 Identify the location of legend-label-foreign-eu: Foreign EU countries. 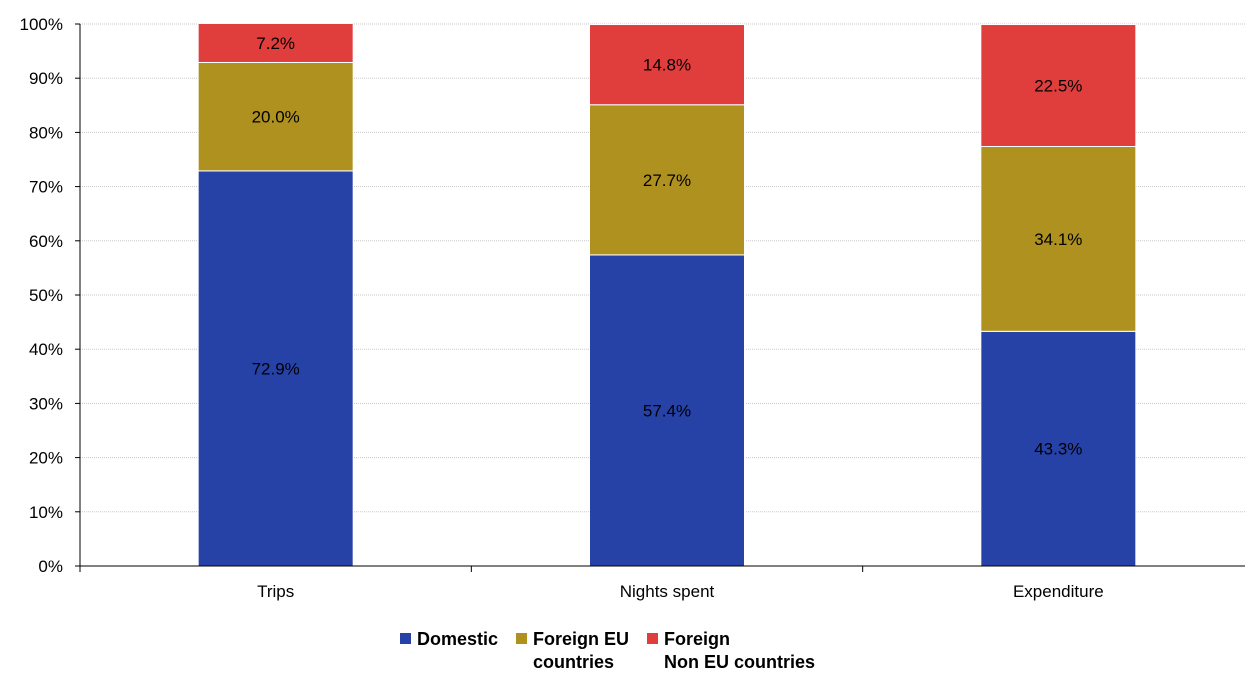
(581, 651).